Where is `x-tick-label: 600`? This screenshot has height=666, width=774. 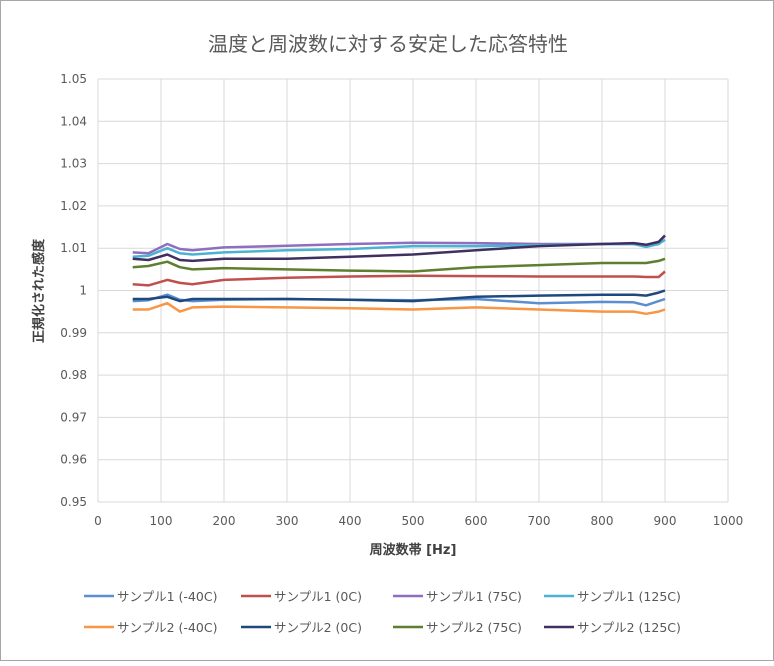 x-tick-label: 600 is located at coordinates (476, 521).